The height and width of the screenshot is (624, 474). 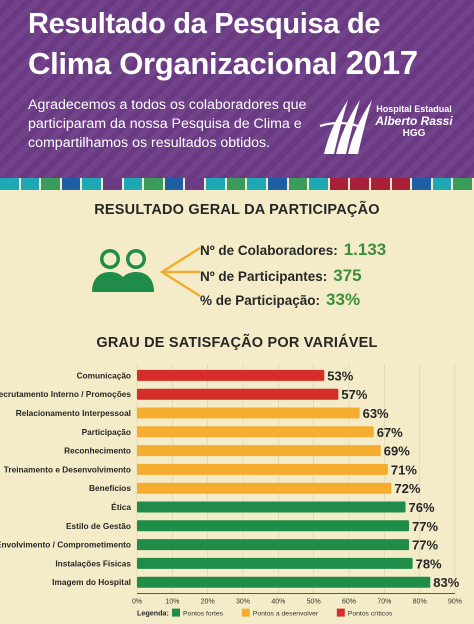 I want to click on x-tick-label: 30%, so click(x=243, y=602).